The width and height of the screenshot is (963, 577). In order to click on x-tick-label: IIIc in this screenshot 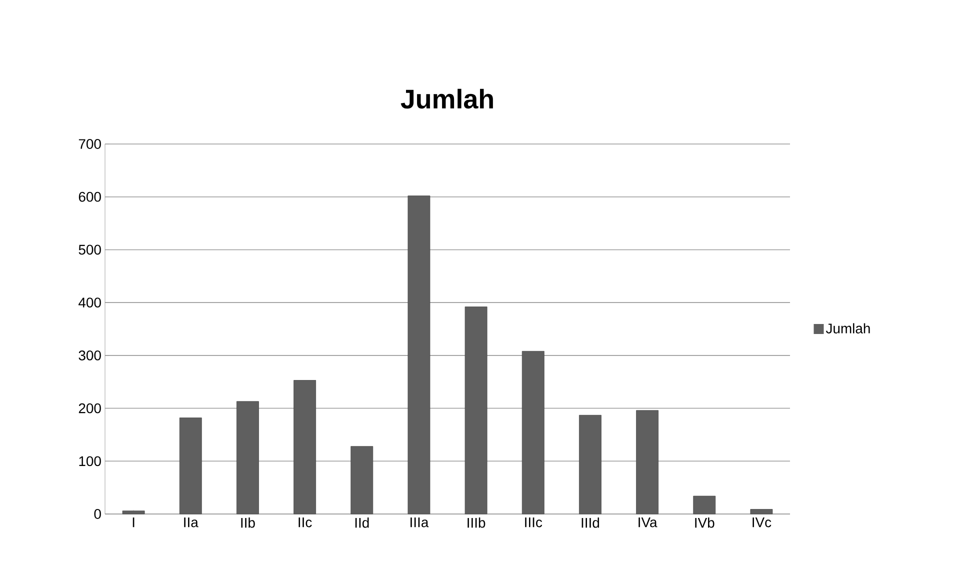, I will do `click(533, 523)`.